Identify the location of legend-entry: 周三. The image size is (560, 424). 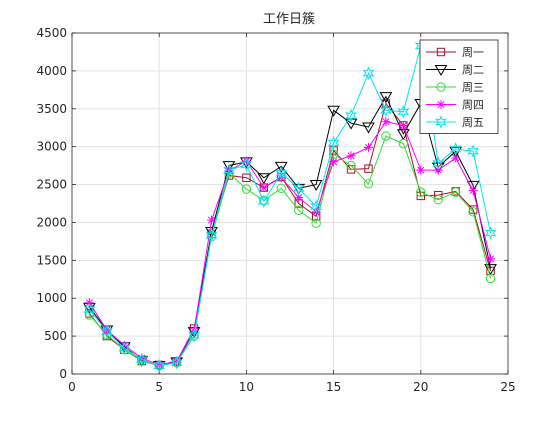
(455, 87).